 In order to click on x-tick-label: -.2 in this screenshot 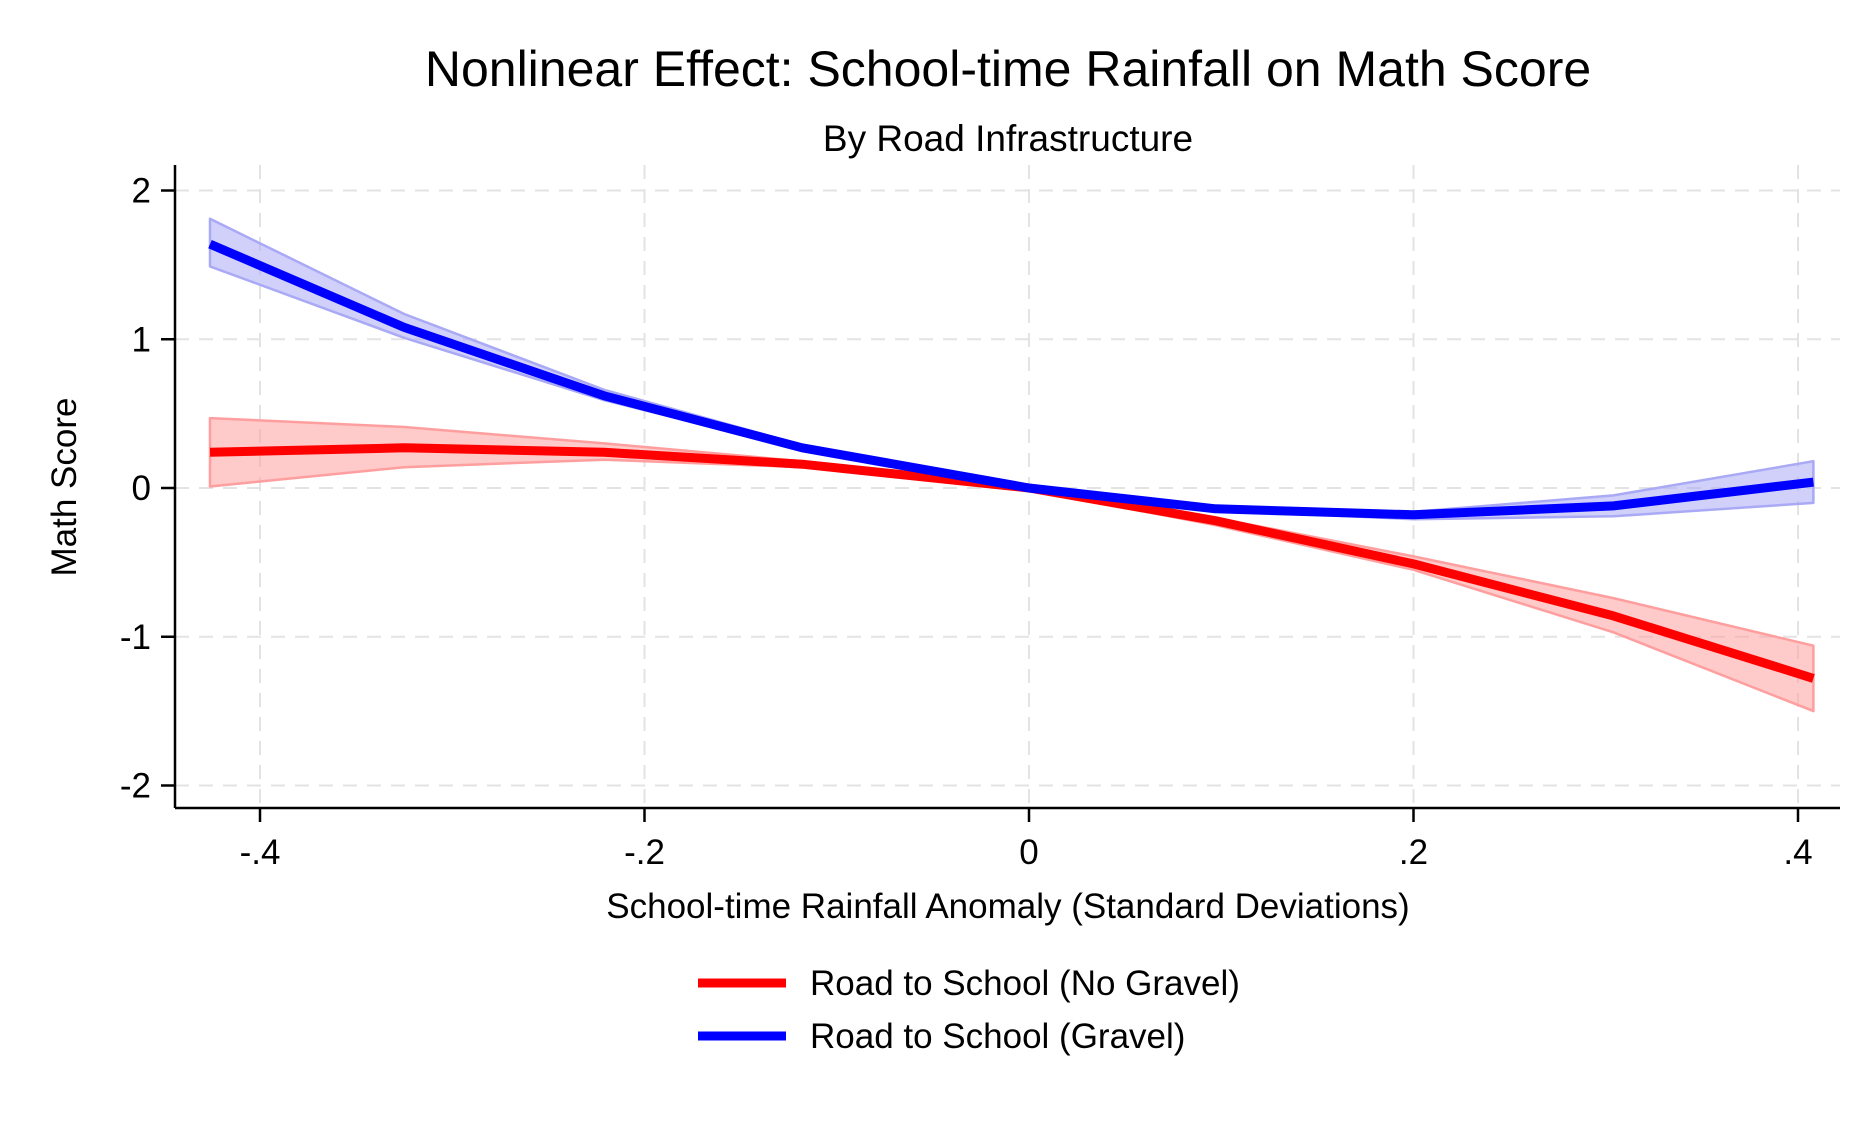, I will do `click(644, 852)`.